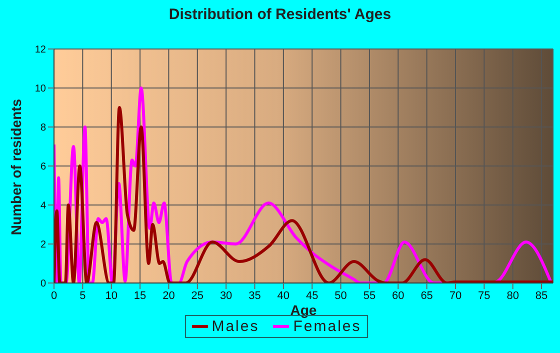 The width and height of the screenshot is (560, 353). What do you see at coordinates (197, 296) in the screenshot?
I see `x-tick-label: 25` at bounding box center [197, 296].